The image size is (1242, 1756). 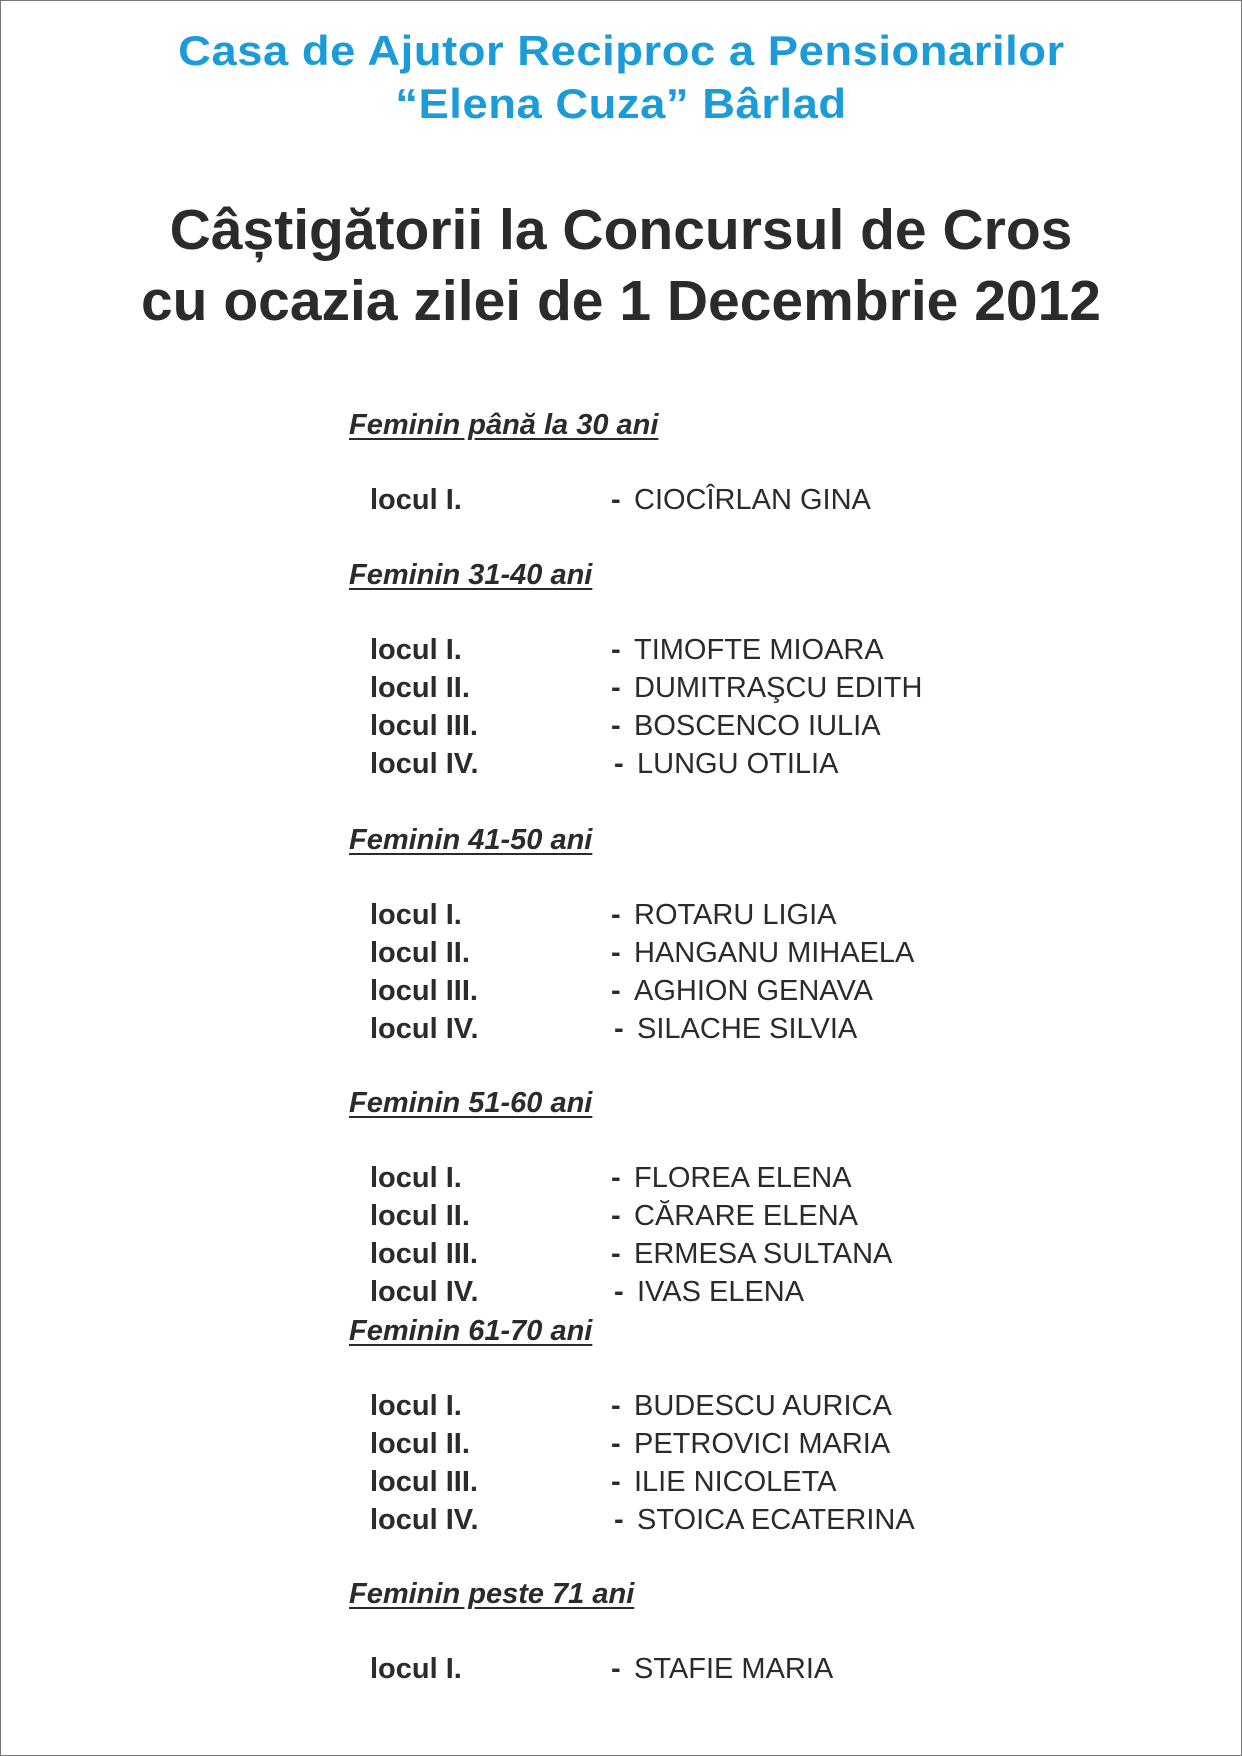 I want to click on winner-row: locul III. - ERMESA SULTANA, so click(x=749, y=1254).